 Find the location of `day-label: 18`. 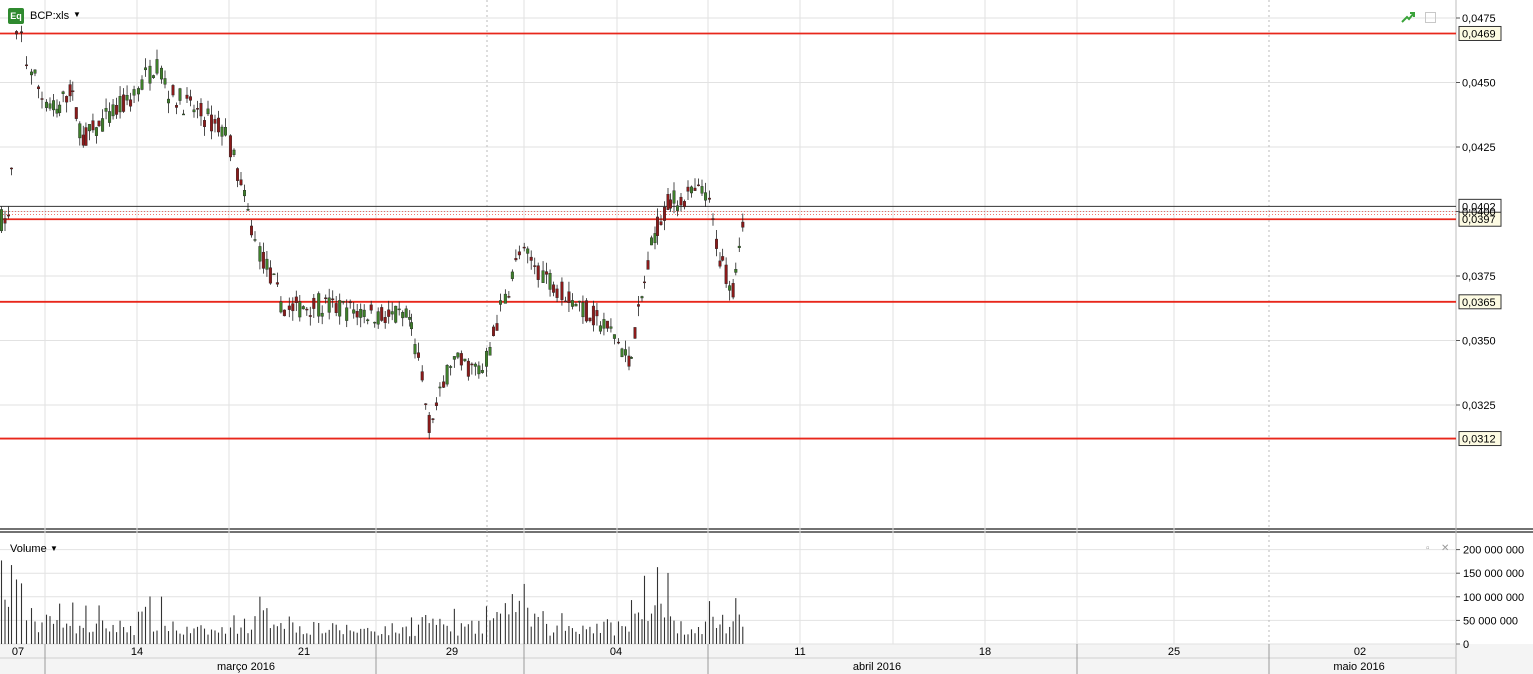

day-label: 18 is located at coordinates (985, 652).